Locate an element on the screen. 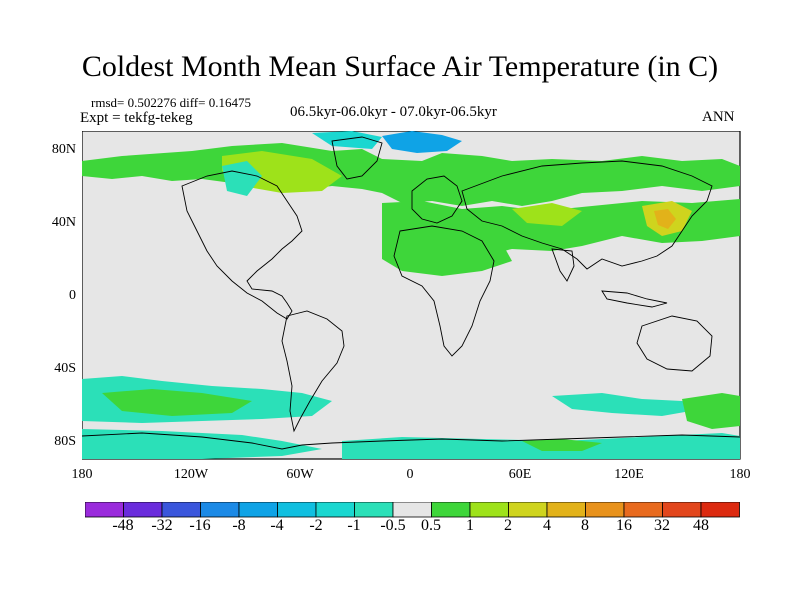 This screenshot has width=800, height=600. colorbar-label: -48 is located at coordinates (123, 525).